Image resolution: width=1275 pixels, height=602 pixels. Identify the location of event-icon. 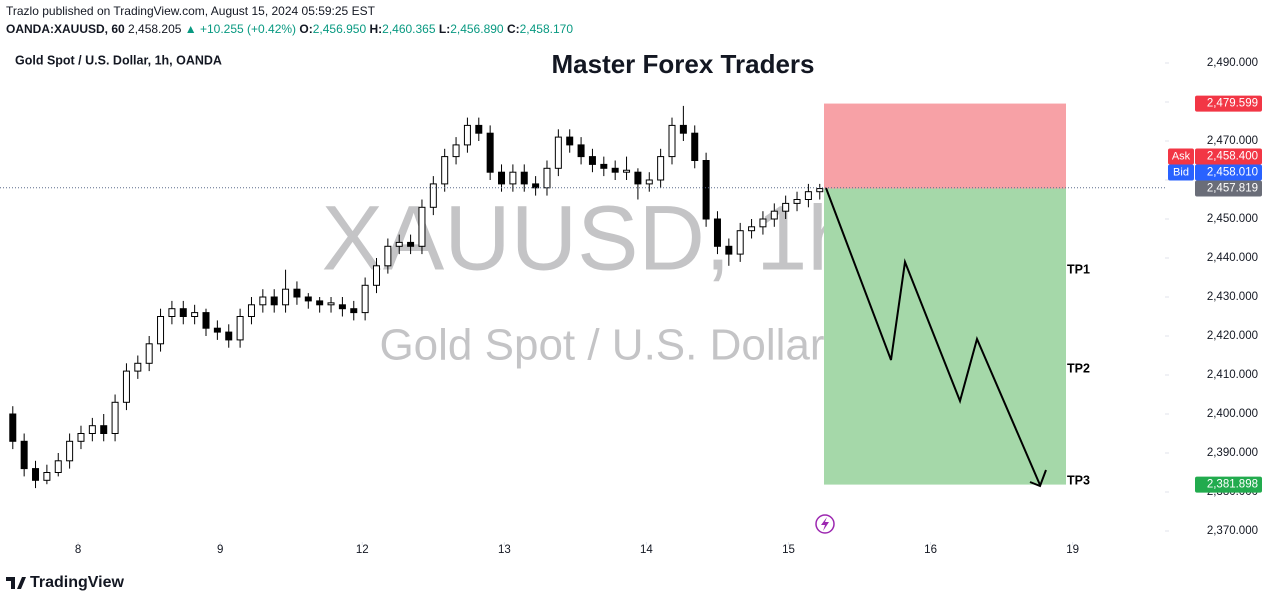
(825, 524).